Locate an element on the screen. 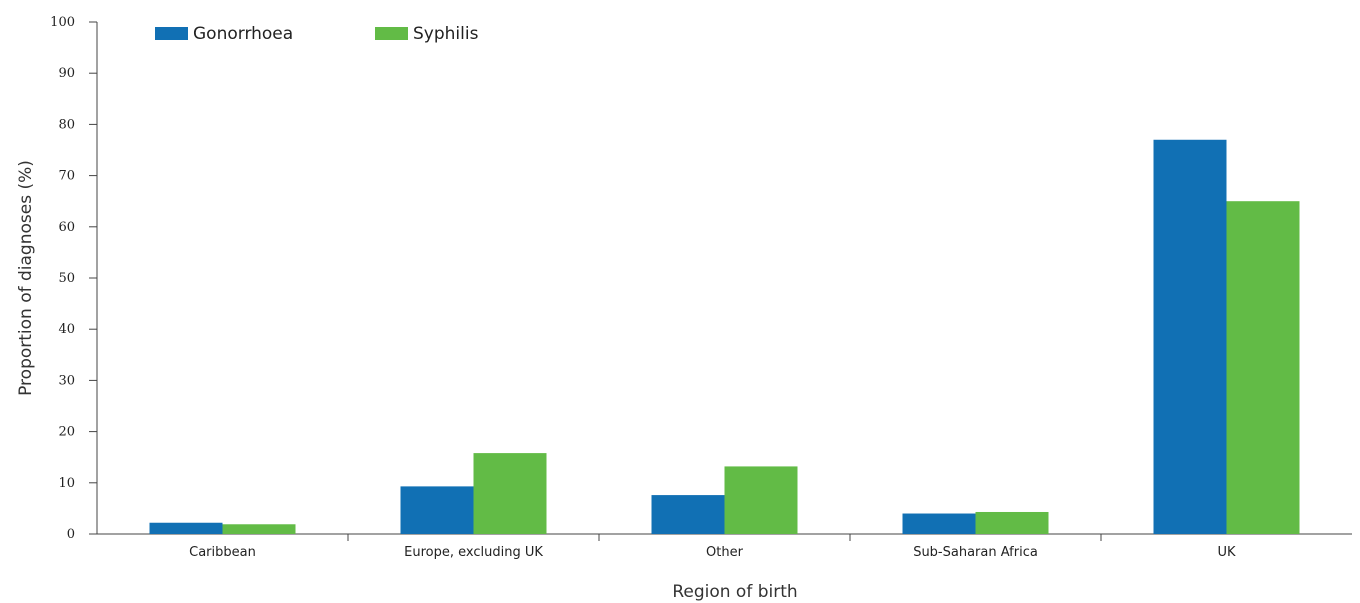  y-tick-label: 70 is located at coordinates (66, 176).